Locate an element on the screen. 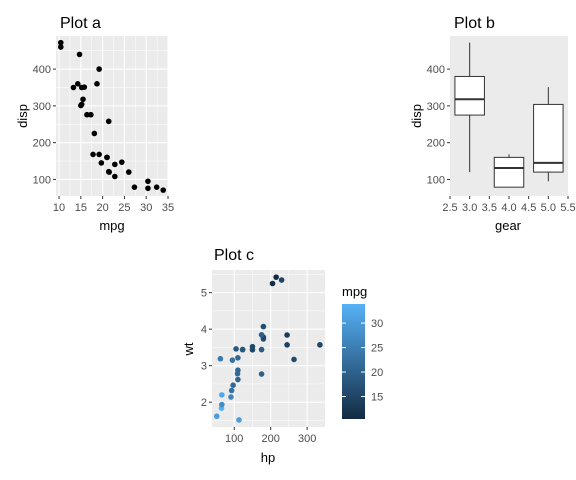  x-tick-label: 300 is located at coordinates (307, 439).